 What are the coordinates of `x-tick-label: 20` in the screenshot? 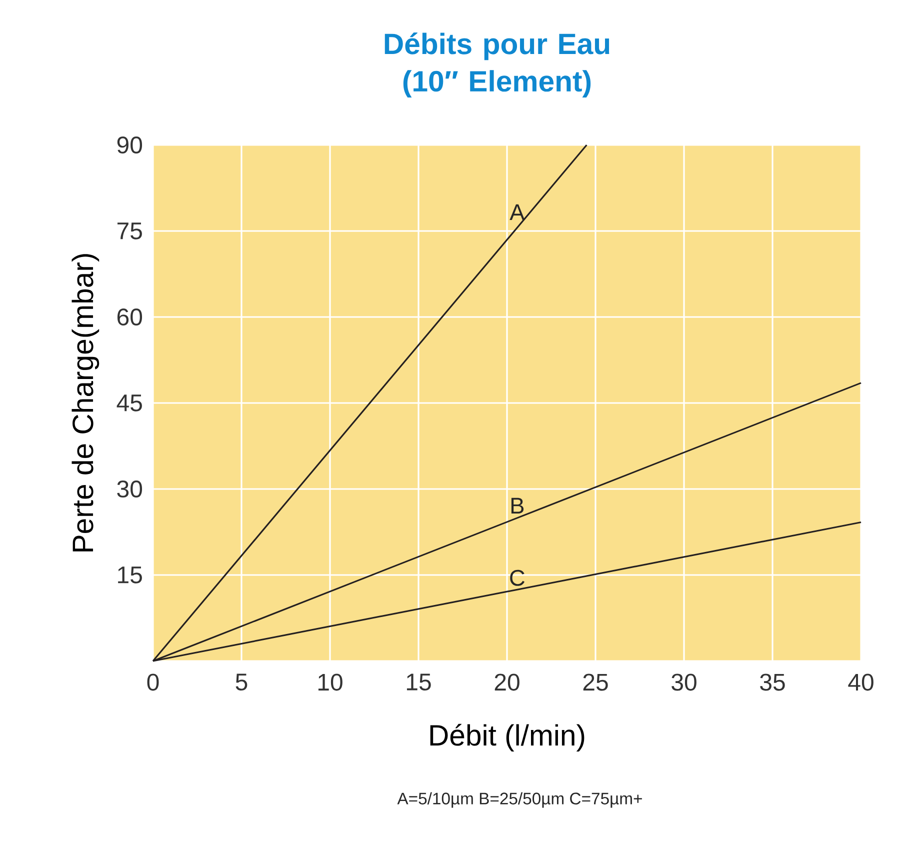 It's located at (507, 682).